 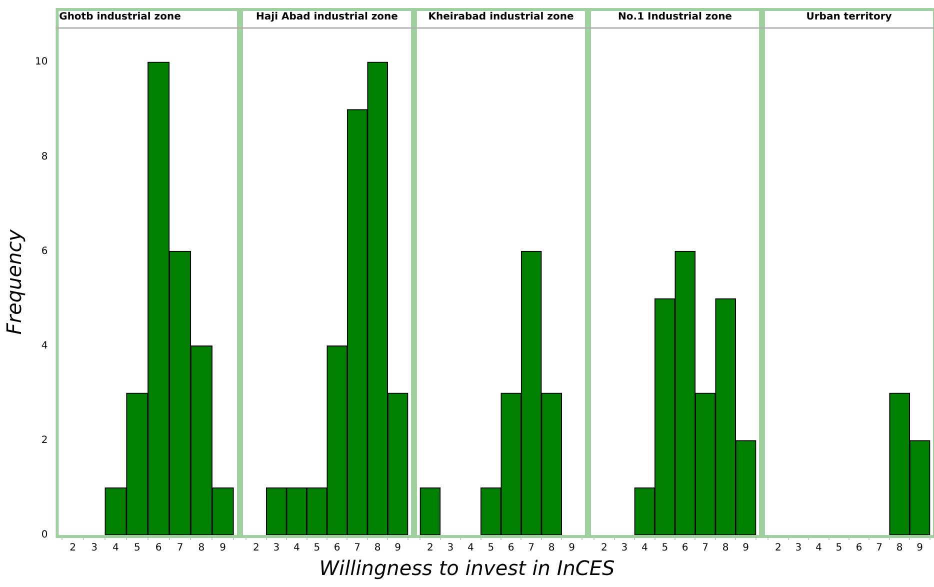 I want to click on y-tick-label: 8, so click(x=44, y=156).